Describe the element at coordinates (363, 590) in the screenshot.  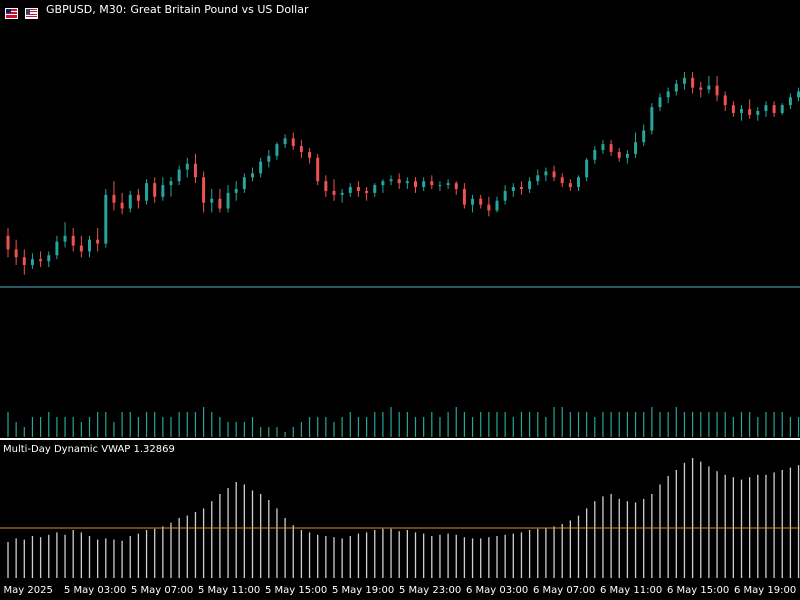
I see `time-tick-label: 5 May 19:00` at that location.